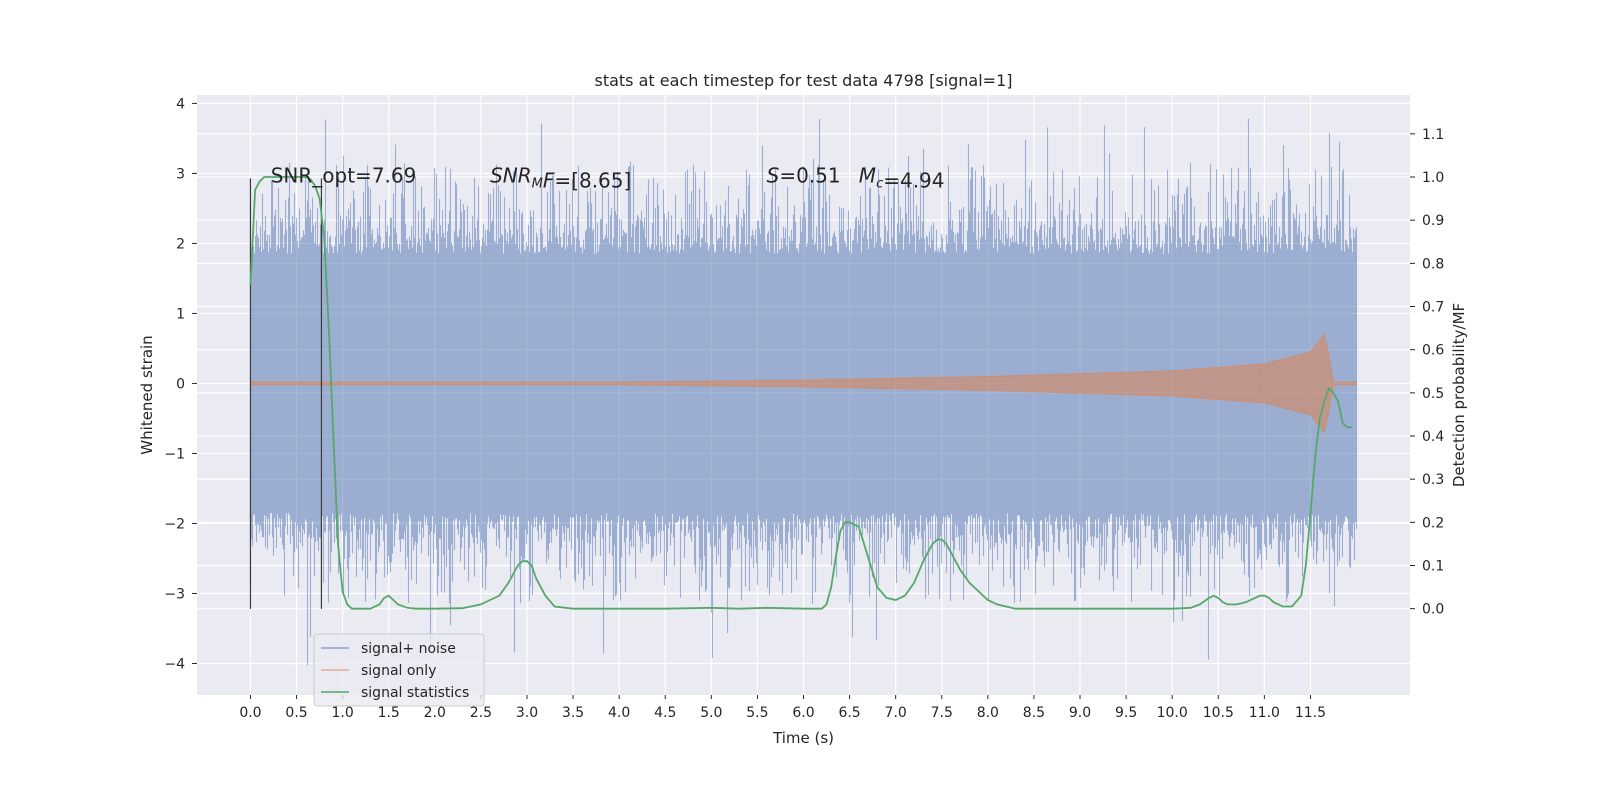 The width and height of the screenshot is (1600, 800). What do you see at coordinates (343, 713) in the screenshot?
I see `x-tick-label: 1.0` at bounding box center [343, 713].